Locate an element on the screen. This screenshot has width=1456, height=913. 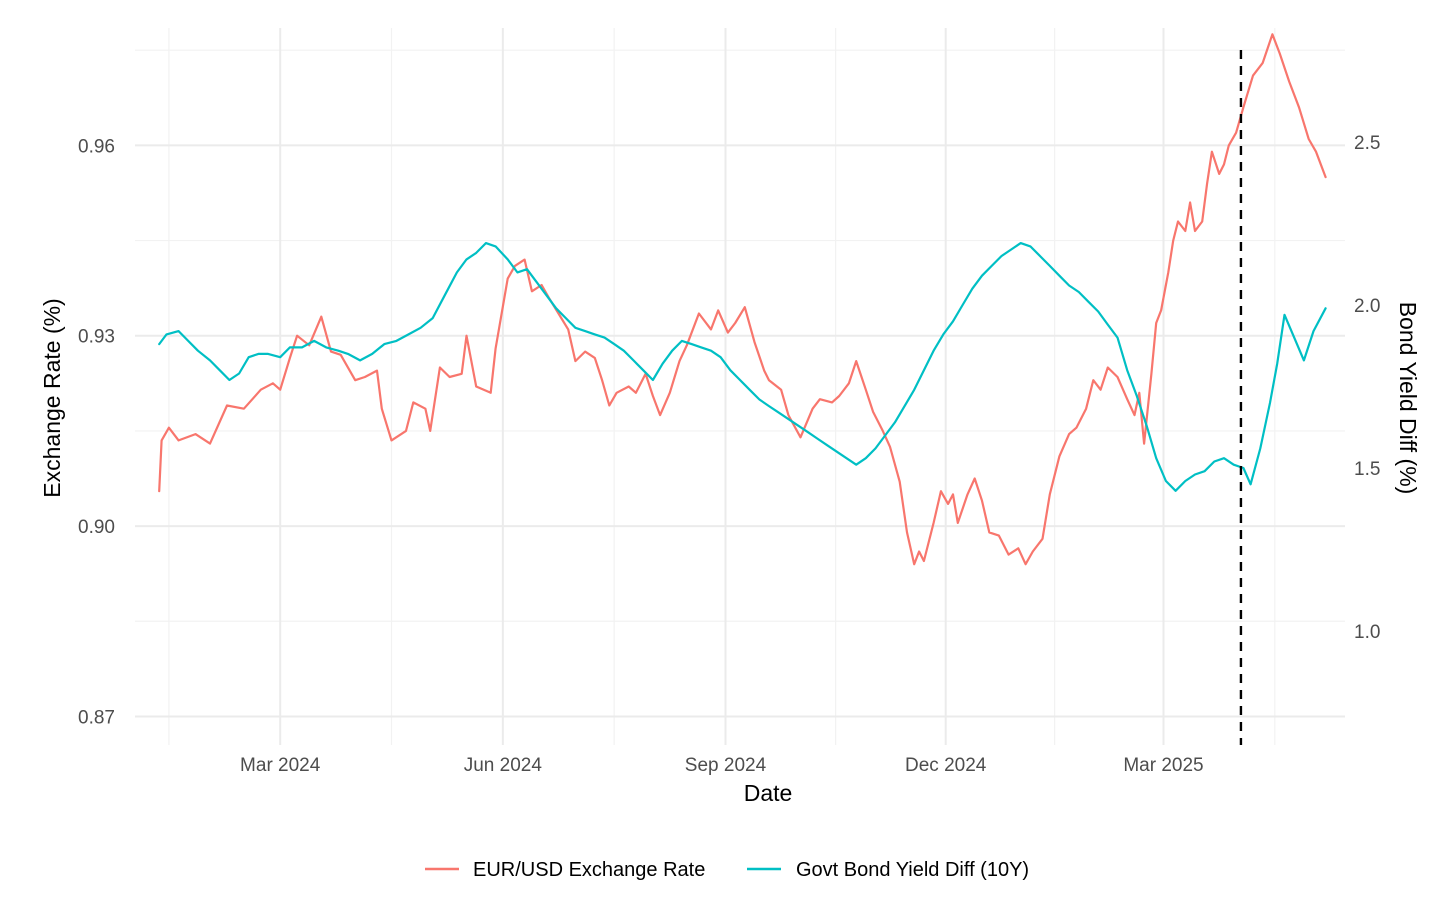
left-y-tick-label: 0.93 is located at coordinates (96, 337).